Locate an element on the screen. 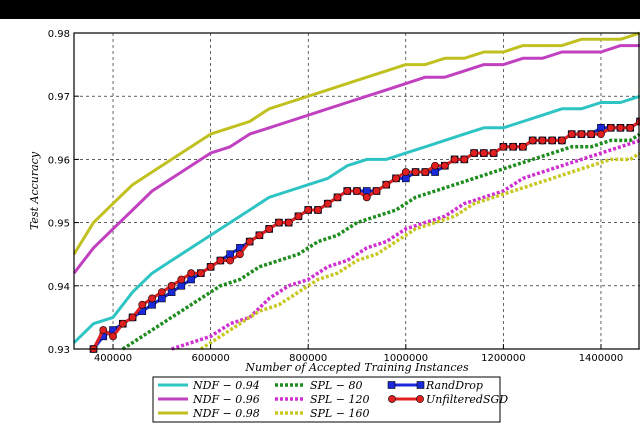 The height and width of the screenshot is (425, 640). x-tick-label: 1200000 is located at coordinates (503, 358).